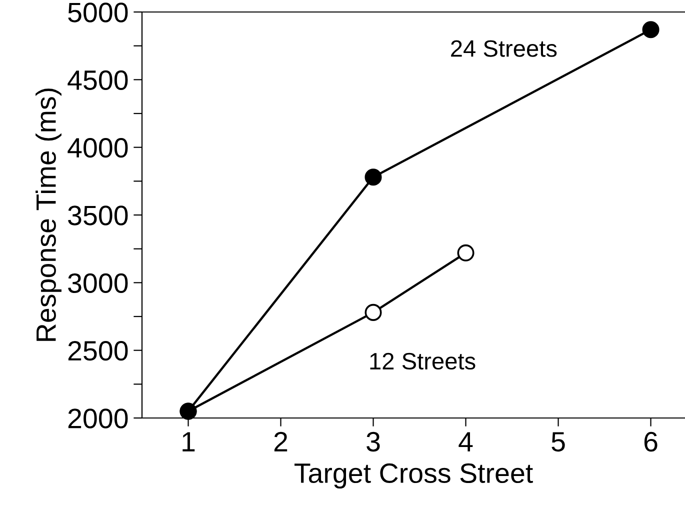 This screenshot has width=685, height=514. What do you see at coordinates (98, 418) in the screenshot?
I see `y-tick-label: 2000` at bounding box center [98, 418].